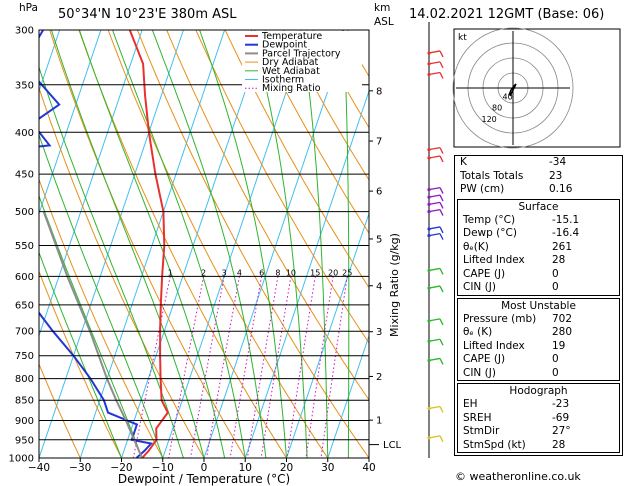  Describe the element at coordinates (379, 421) in the screenshot. I see `km-tick-label: 1` at that location.